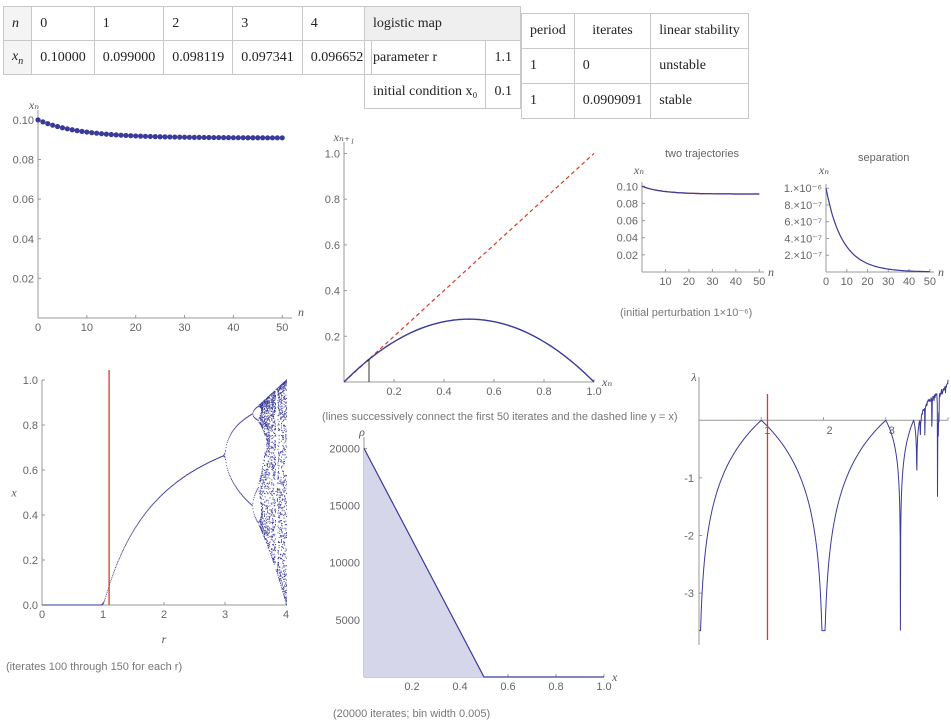  I want to click on density-fill, so click(484, 562).